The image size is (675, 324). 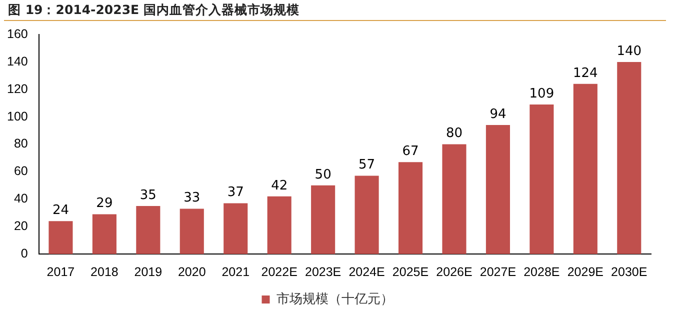 I want to click on x-tick-label: 2022E, so click(x=279, y=271).